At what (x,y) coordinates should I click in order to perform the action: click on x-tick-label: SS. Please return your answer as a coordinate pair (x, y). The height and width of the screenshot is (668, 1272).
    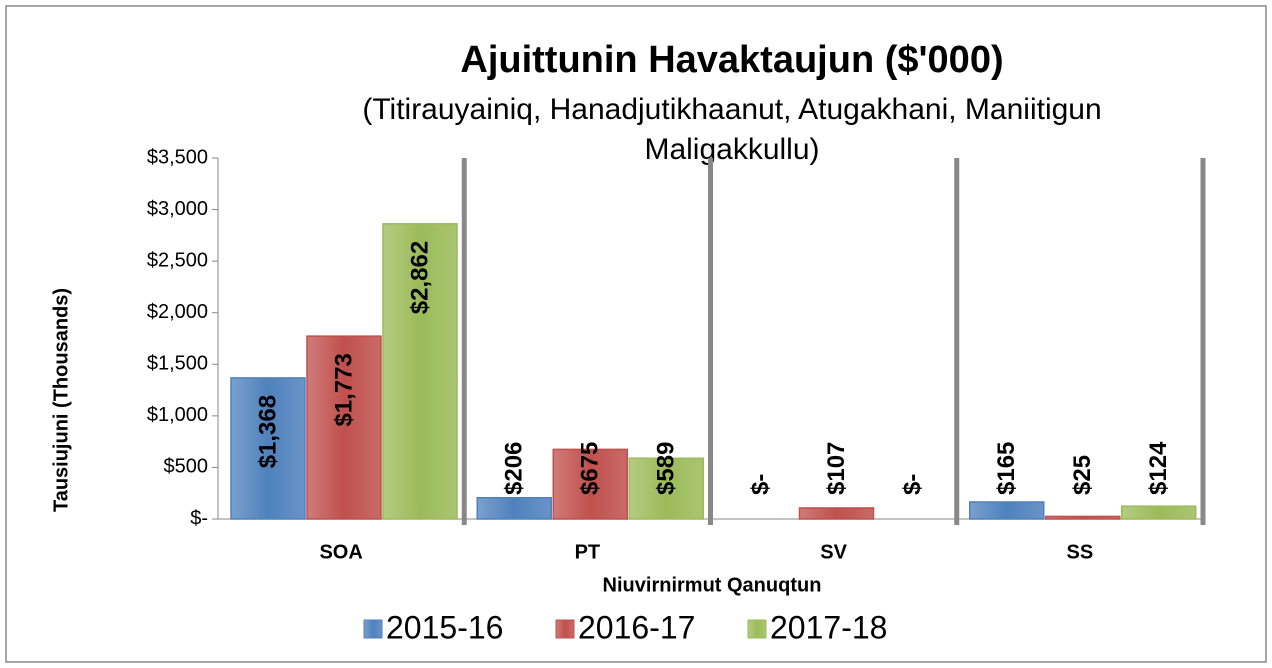
    Looking at the image, I should click on (1080, 552).